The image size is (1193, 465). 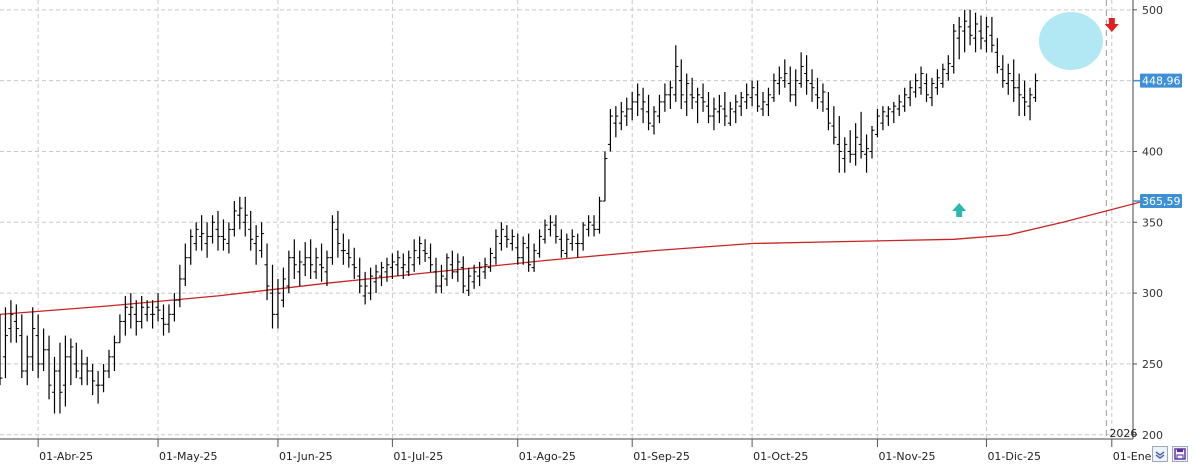 I want to click on y-tick-label: 200, so click(x=1152, y=435).